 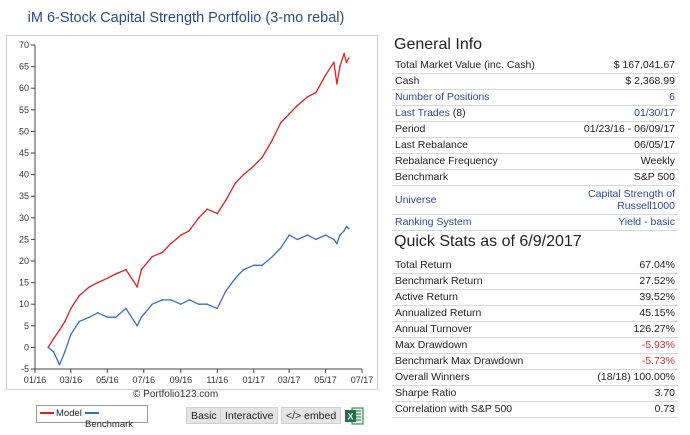 I want to click on row-label: Annualized Return, so click(x=480, y=313).